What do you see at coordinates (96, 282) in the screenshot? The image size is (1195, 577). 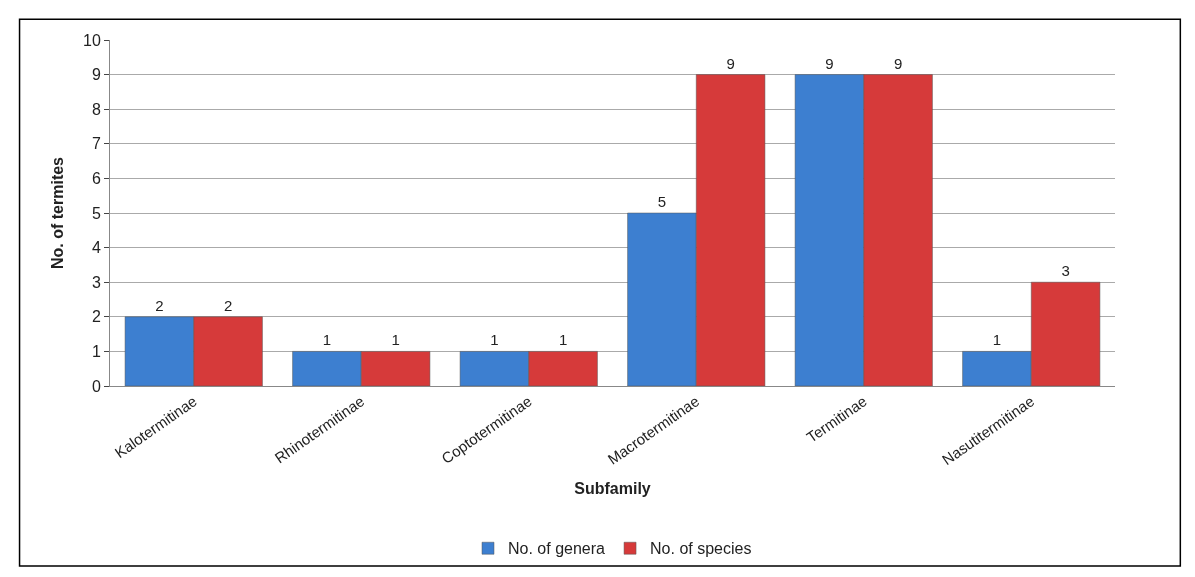 I see `y-tick-label: 3` at bounding box center [96, 282].